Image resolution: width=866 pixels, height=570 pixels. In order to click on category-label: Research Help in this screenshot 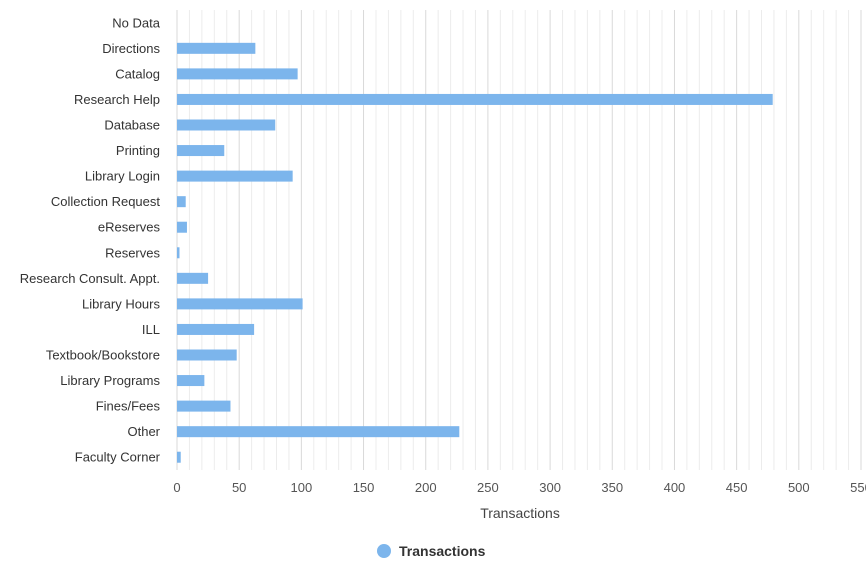, I will do `click(117, 99)`.